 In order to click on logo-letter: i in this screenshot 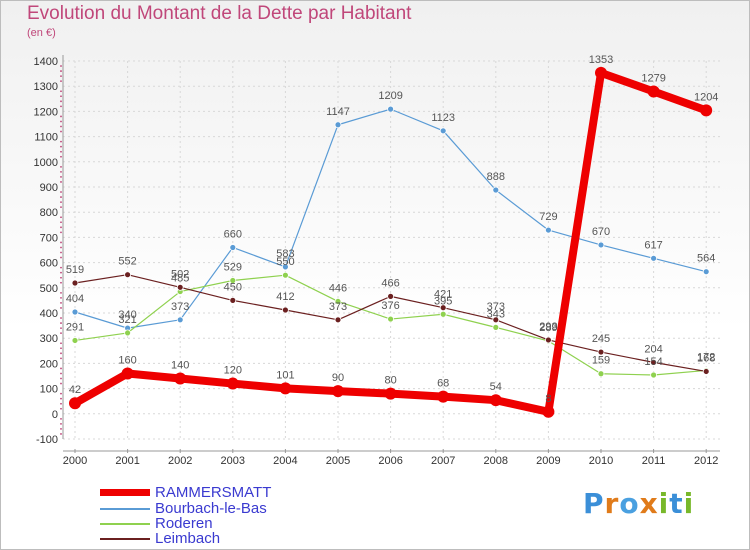, I will do `click(664, 503)`.